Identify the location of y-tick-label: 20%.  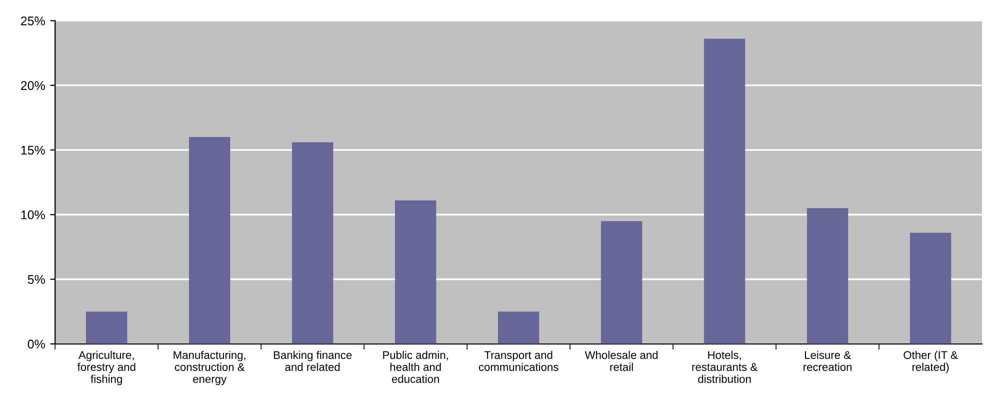
(32, 85).